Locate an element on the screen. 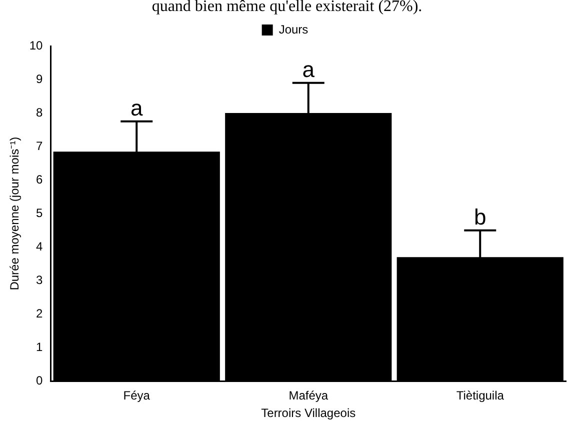 This screenshot has height=421, width=574. x-axis-title: Terroirs Villageois is located at coordinates (308, 413).